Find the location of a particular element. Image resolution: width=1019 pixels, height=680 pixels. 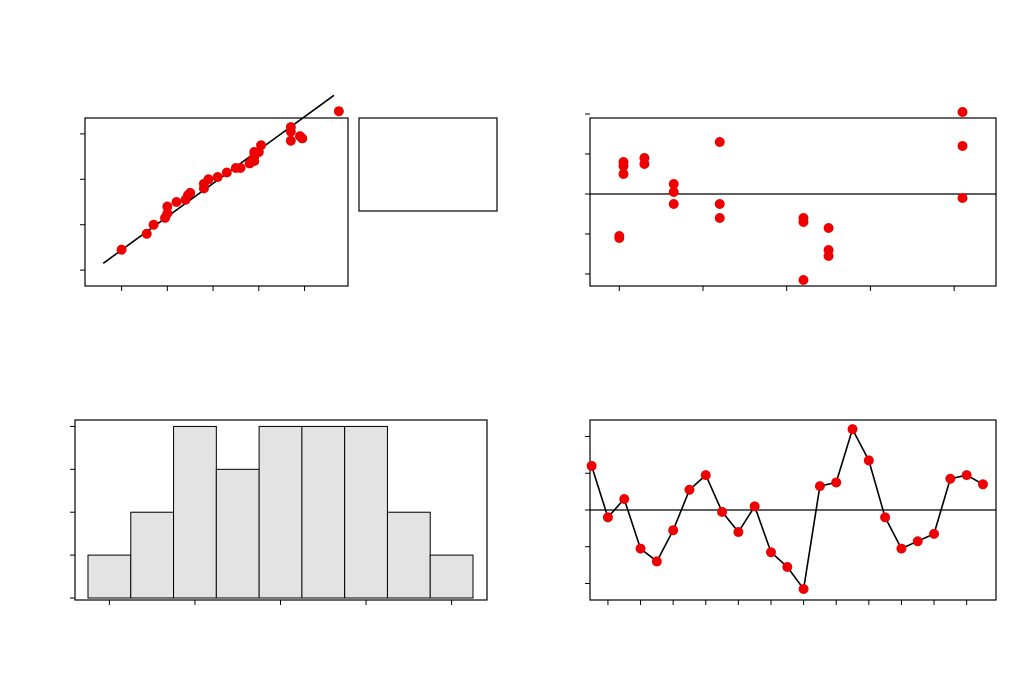

residuals-versus-fits-plot is located at coordinates (791, 199).